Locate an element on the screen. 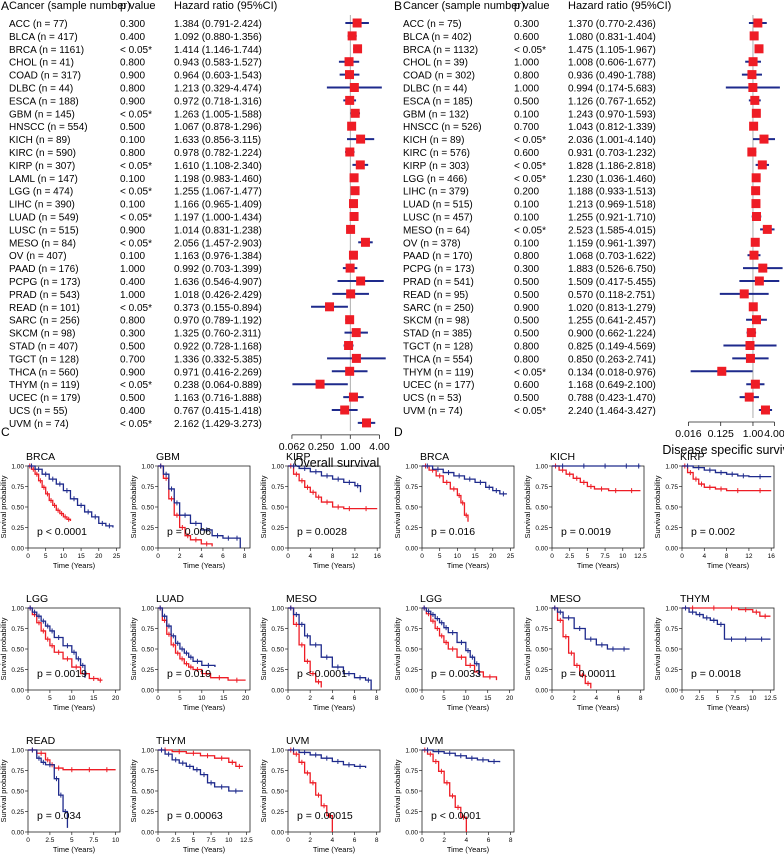 This screenshot has width=784, height=854. x-tick-label: 16 is located at coordinates (772, 556).